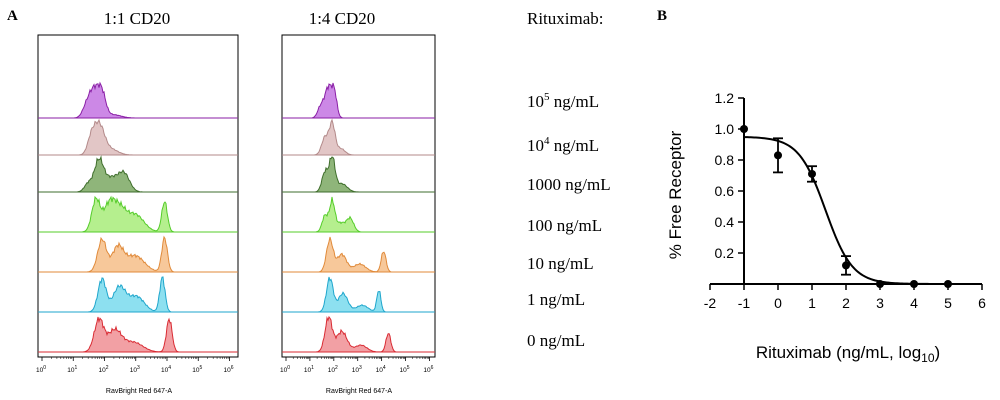 Image resolution: width=1000 pixels, height=400 pixels. Describe the element at coordinates (914, 303) in the screenshot. I see `x-tick-label: 4` at that location.